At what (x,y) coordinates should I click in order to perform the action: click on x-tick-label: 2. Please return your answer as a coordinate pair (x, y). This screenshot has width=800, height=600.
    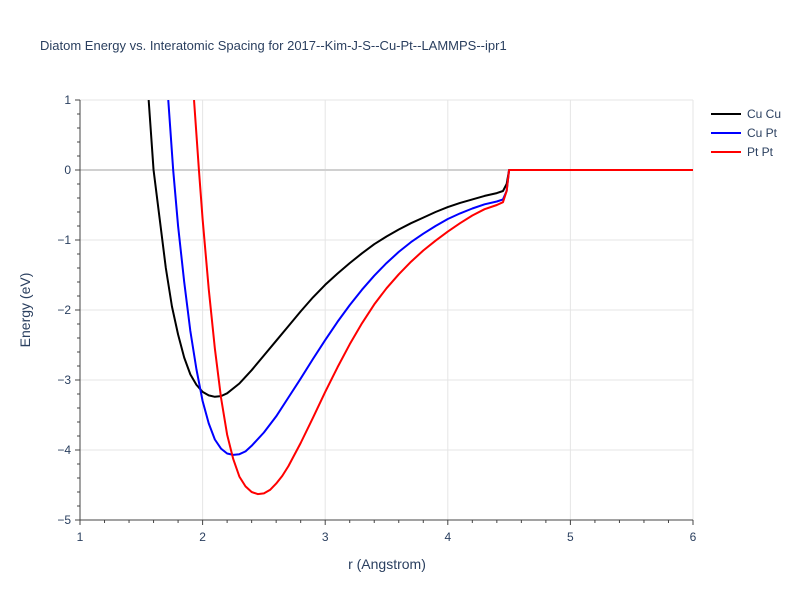
    Looking at the image, I should click on (202, 537).